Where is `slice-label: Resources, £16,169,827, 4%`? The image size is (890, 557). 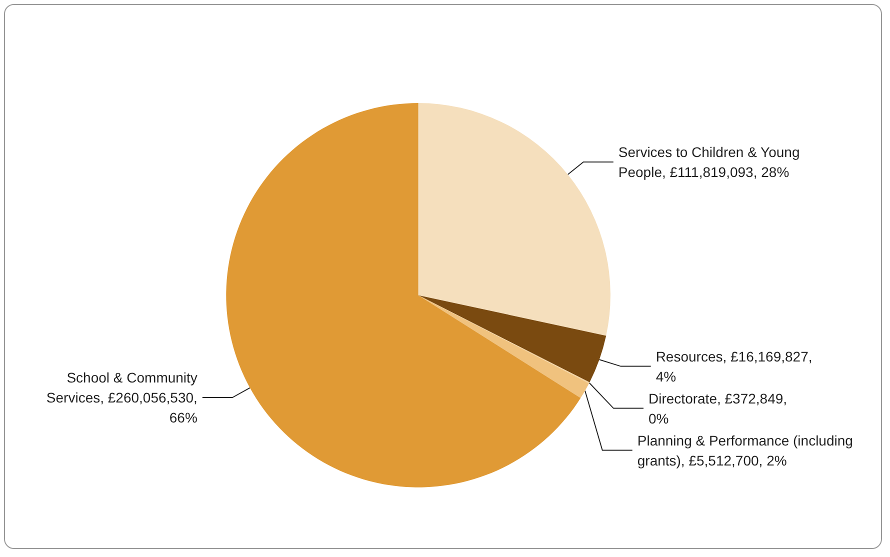
slice-label: Resources, £16,169,827, 4% is located at coordinates (734, 366).